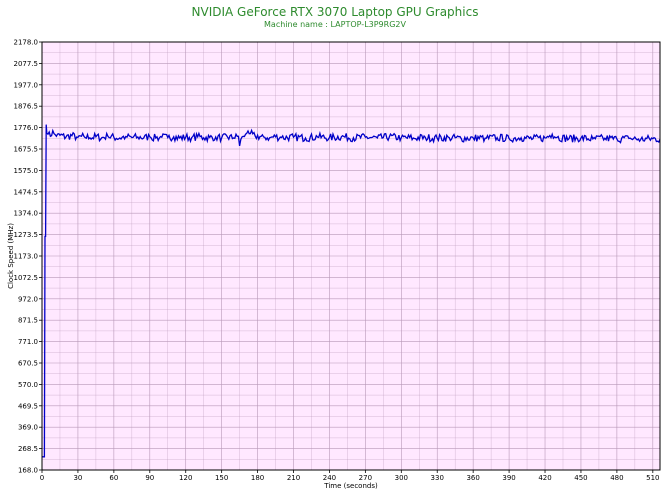 The width and height of the screenshot is (670, 502). I want to click on x-axis-label: Time (seconds), so click(350, 486).